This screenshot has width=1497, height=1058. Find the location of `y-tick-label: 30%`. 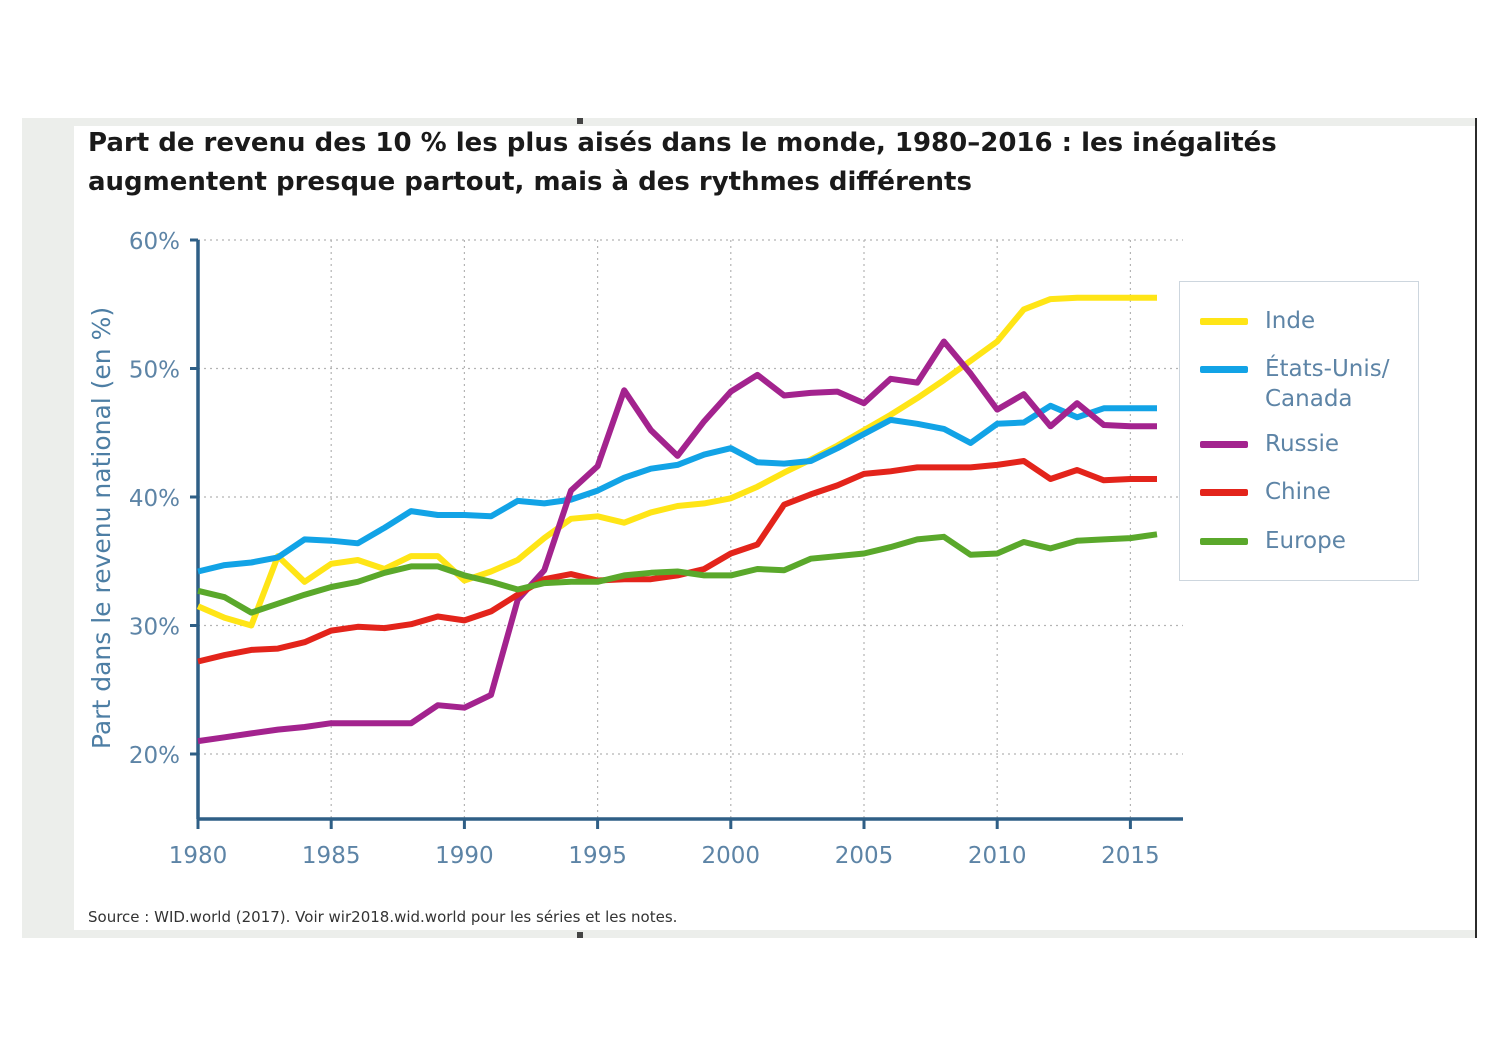

y-tick-label: 30% is located at coordinates (154, 628).